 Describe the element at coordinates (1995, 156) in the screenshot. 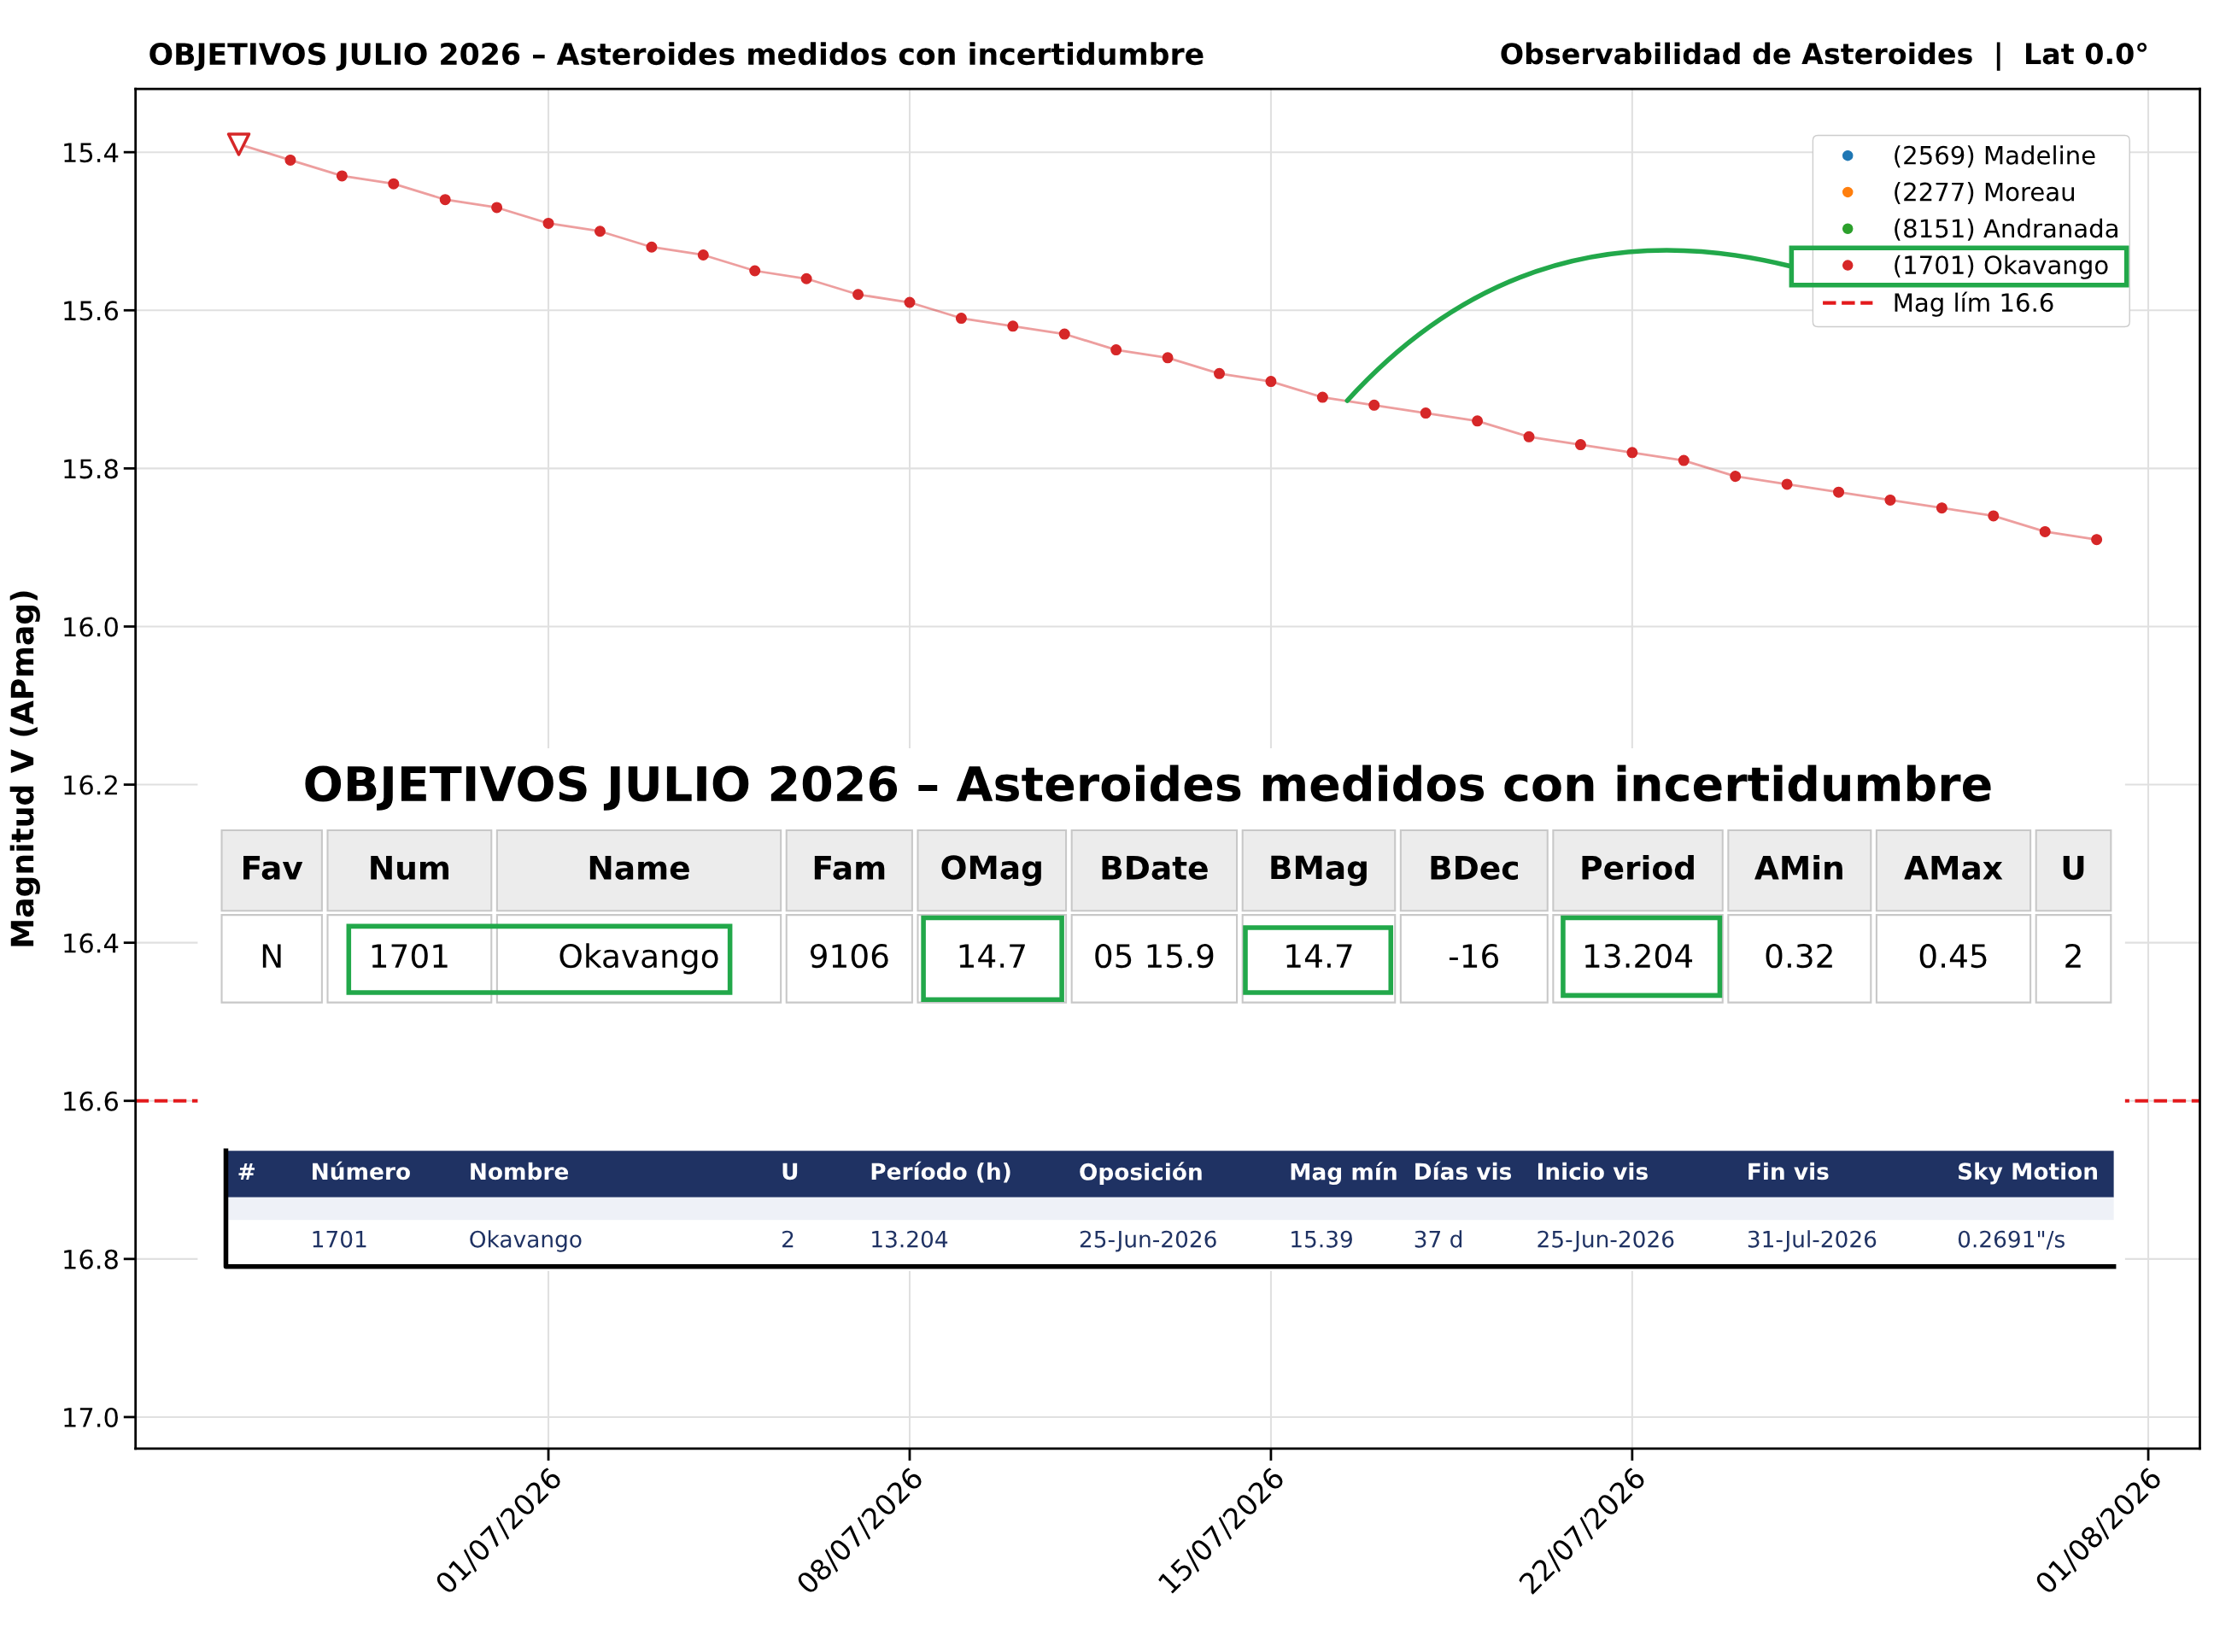

I see `legend-label: (2569) Madeline` at that location.